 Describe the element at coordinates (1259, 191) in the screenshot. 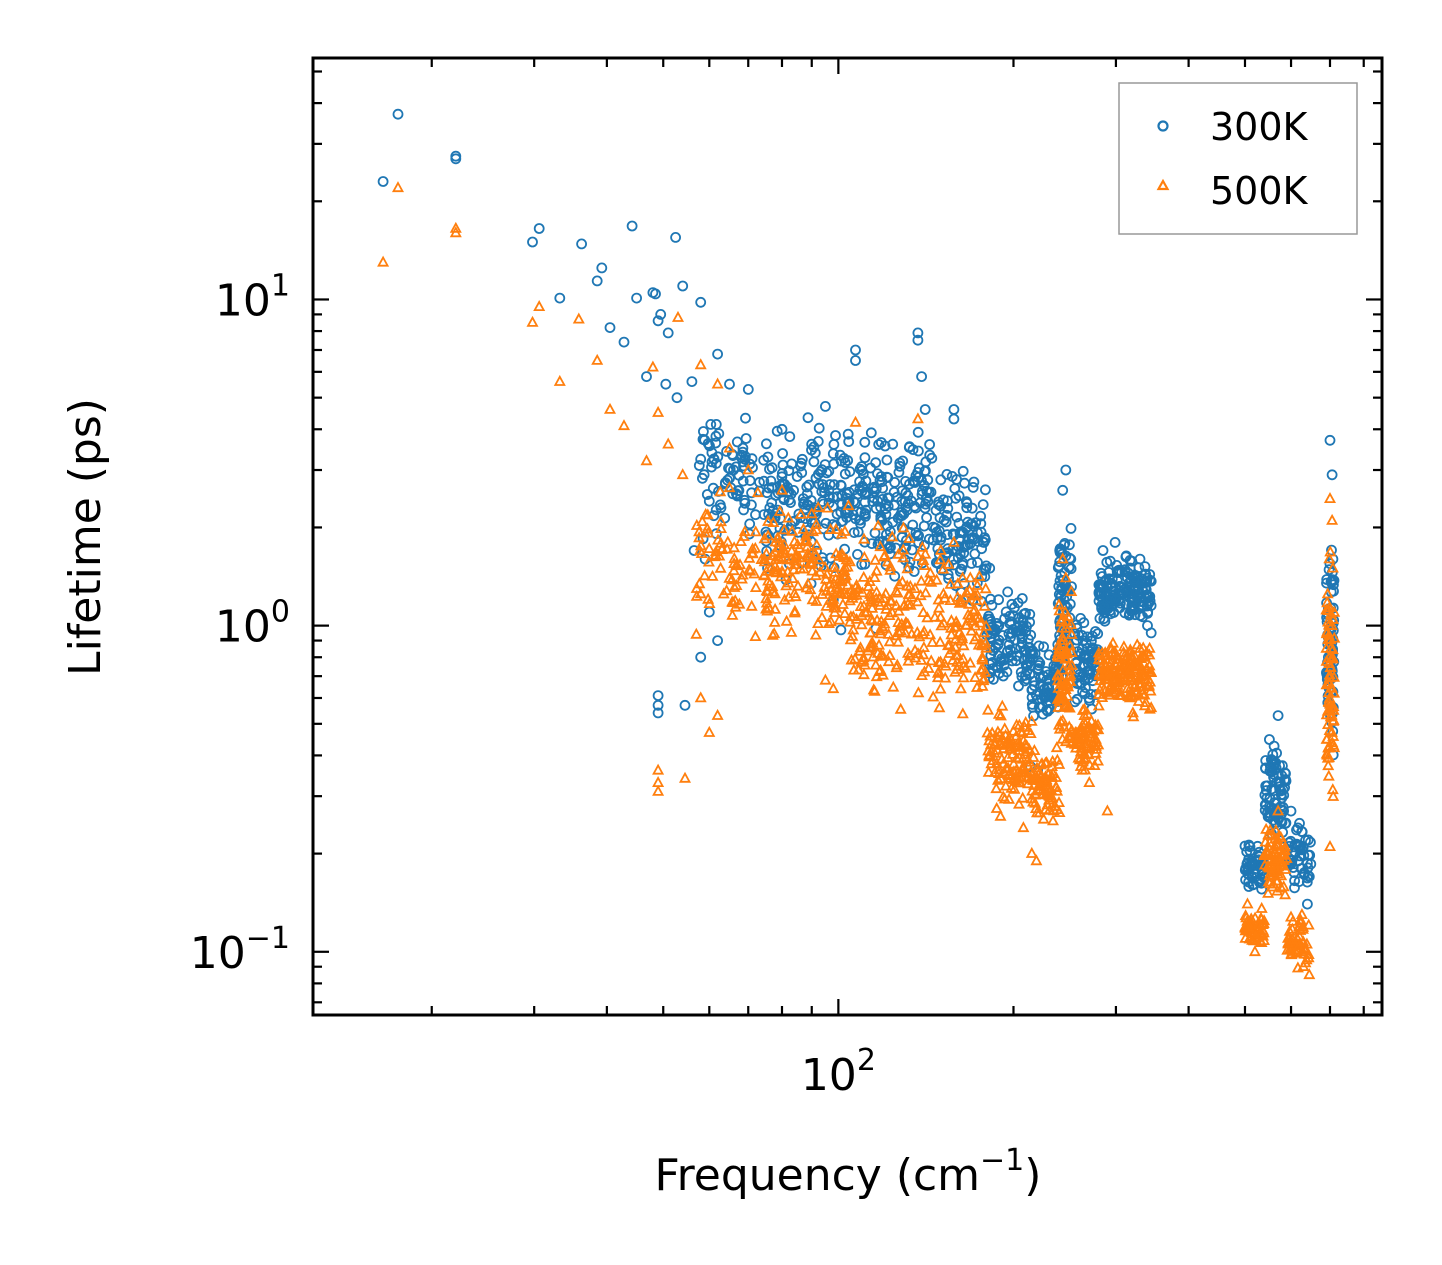

I see `legend-500k-label: 500K` at that location.